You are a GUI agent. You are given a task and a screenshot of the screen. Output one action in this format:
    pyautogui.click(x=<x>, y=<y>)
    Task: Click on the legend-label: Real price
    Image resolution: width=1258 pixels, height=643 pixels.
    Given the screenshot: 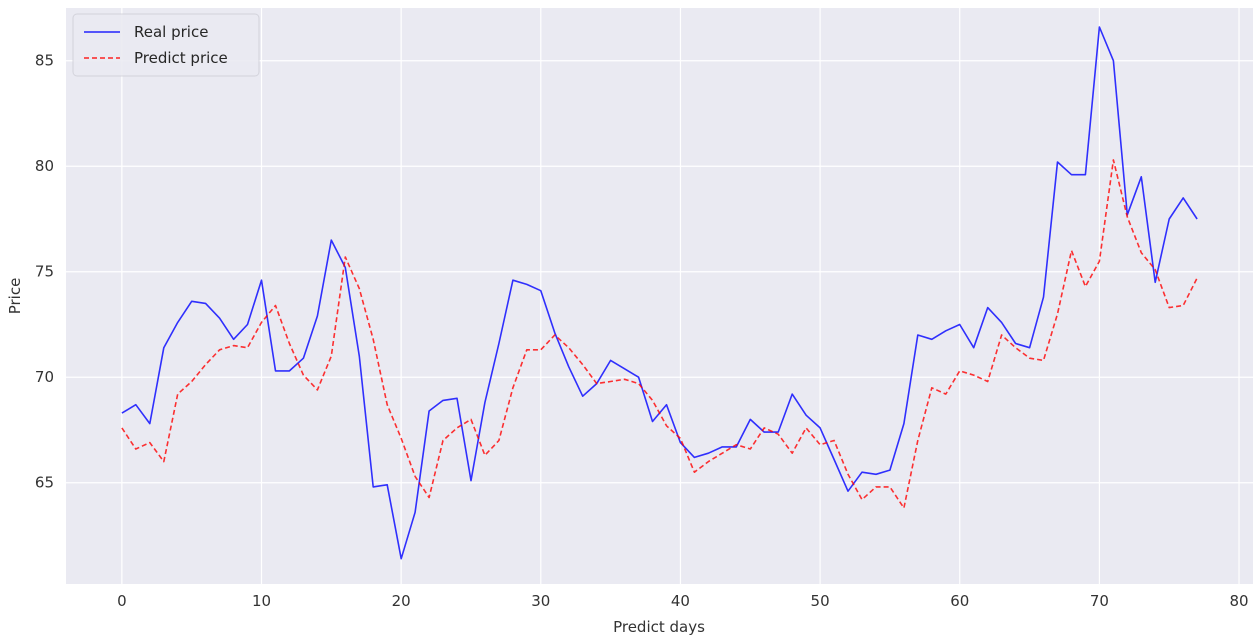 What is the action you would take?
    pyautogui.click(x=171, y=32)
    